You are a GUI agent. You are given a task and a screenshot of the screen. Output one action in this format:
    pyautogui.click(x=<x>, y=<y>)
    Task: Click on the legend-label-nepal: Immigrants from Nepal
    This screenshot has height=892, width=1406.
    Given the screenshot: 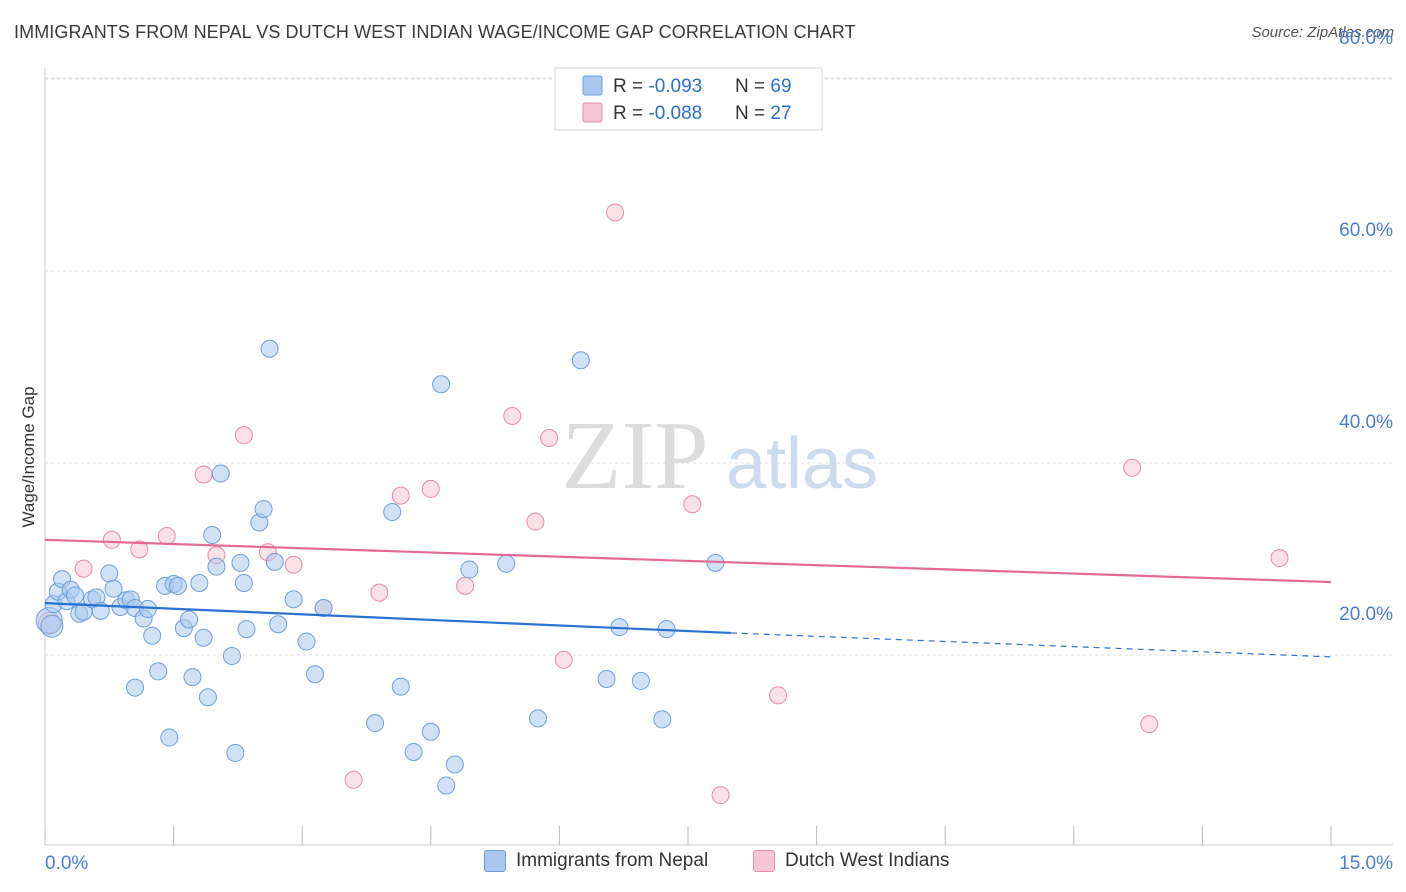 What is the action you would take?
    pyautogui.click(x=612, y=860)
    